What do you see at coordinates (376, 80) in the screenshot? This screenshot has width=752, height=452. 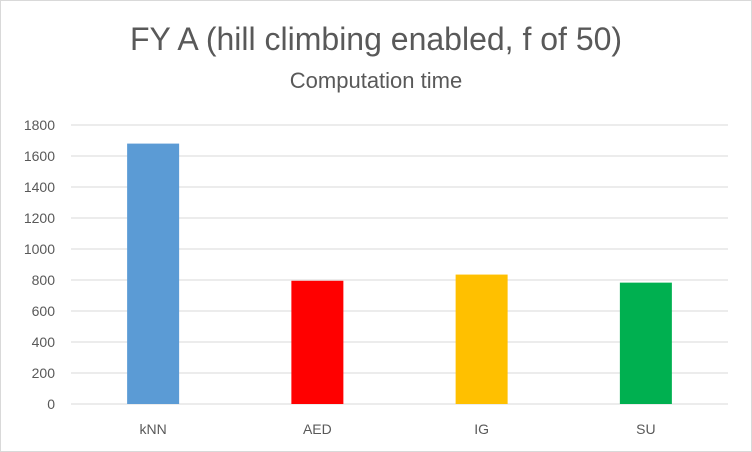 I see `chart-subtitle: Computation time` at bounding box center [376, 80].